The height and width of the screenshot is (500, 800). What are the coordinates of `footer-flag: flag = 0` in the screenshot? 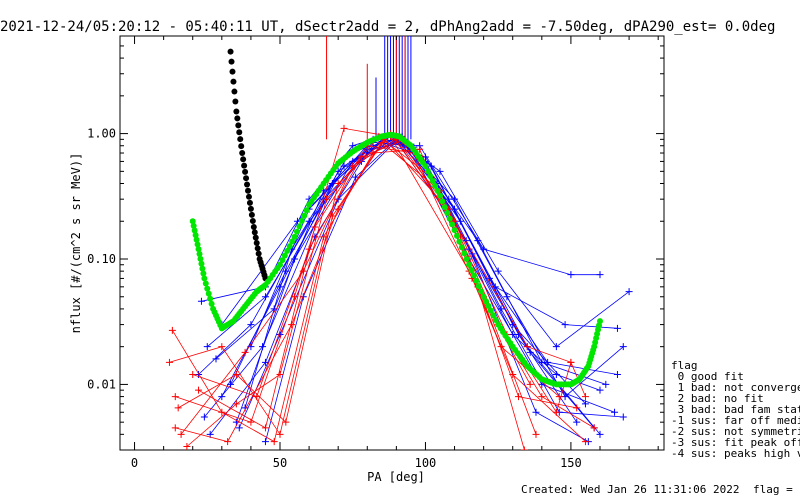 It's located at (776, 489).